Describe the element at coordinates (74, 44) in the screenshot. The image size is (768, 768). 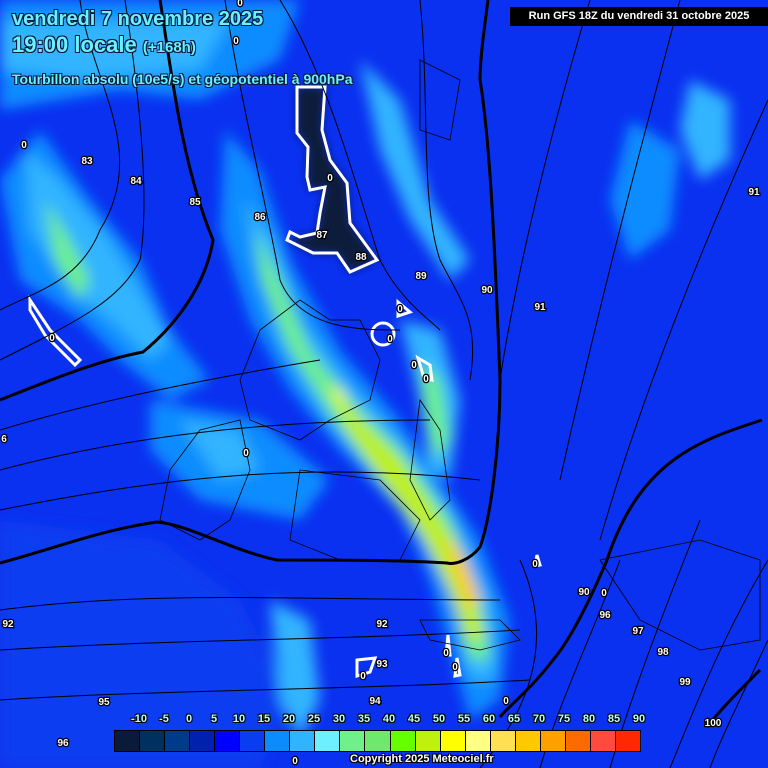
I see `local-time: 19:00 locale` at that location.